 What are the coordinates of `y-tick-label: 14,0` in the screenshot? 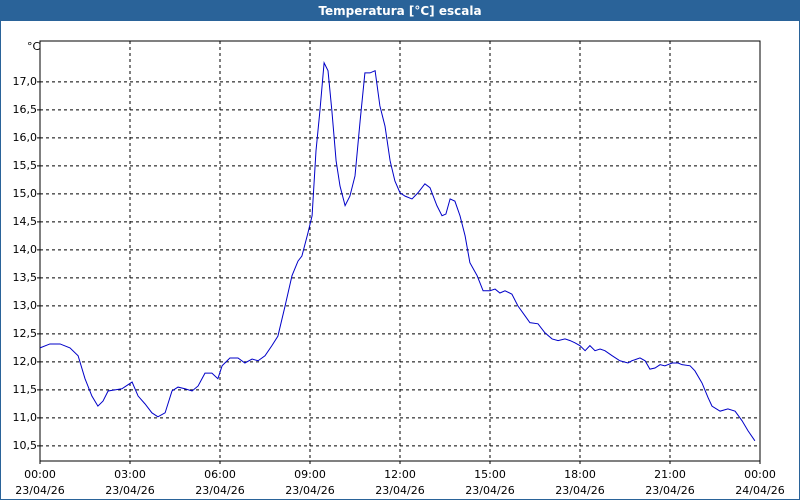 It's located at (25, 249).